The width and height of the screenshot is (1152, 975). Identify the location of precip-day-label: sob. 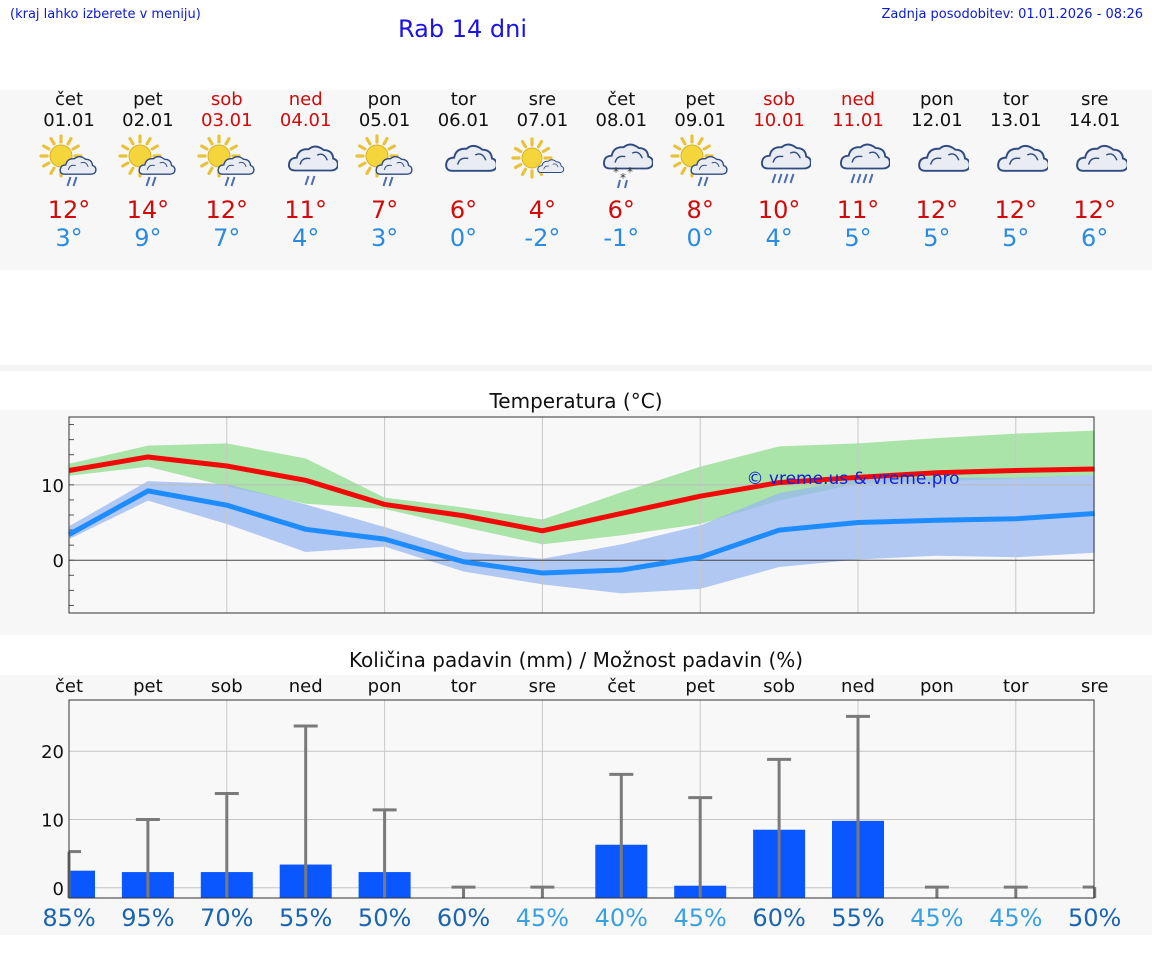
(227, 686).